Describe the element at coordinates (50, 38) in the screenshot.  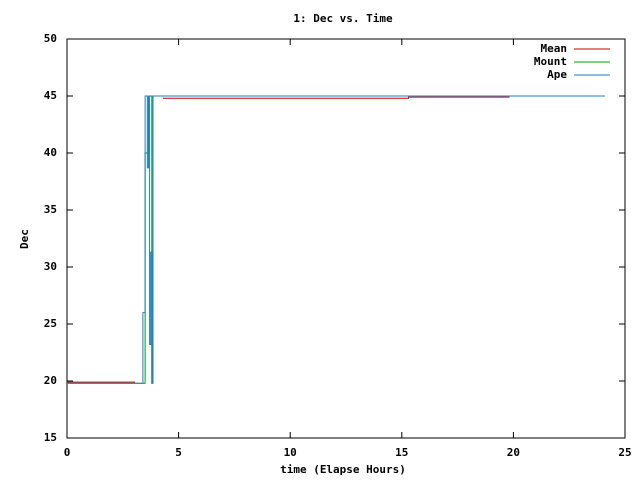
I see `y-tick-label: 50` at that location.